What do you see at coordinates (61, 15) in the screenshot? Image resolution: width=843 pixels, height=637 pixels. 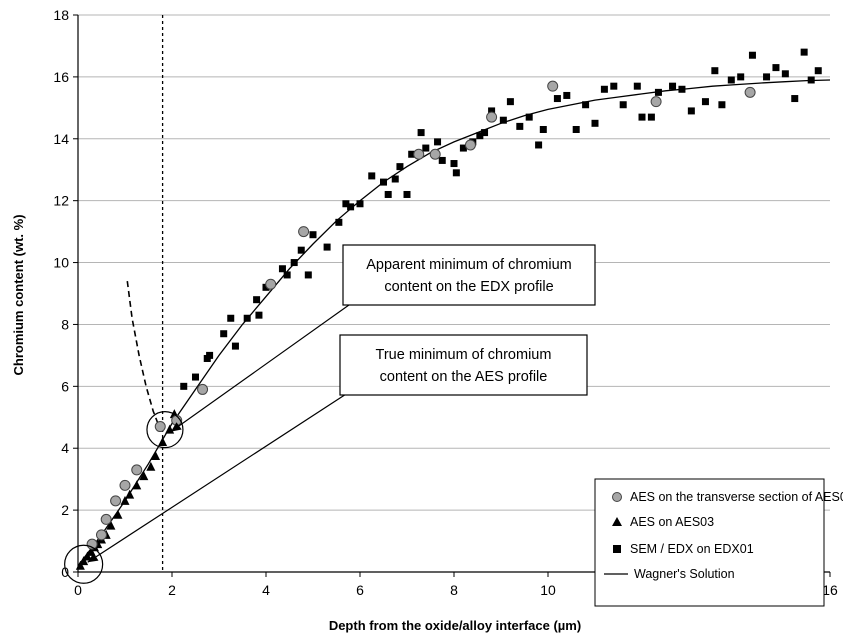 I see `y-tick-label: 18` at bounding box center [61, 15].